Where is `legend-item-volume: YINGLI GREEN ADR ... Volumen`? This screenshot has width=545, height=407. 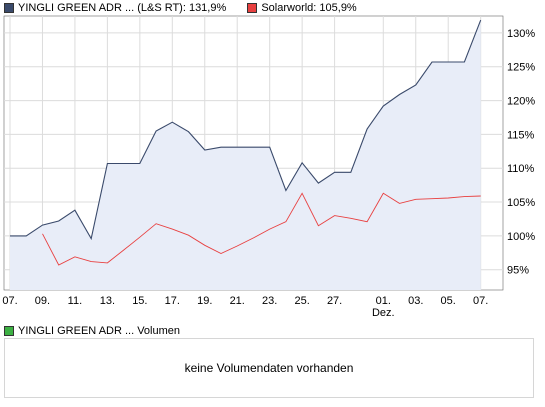 legend-item-volume: YINGLI GREEN ADR ... Volumen is located at coordinates (92, 331).